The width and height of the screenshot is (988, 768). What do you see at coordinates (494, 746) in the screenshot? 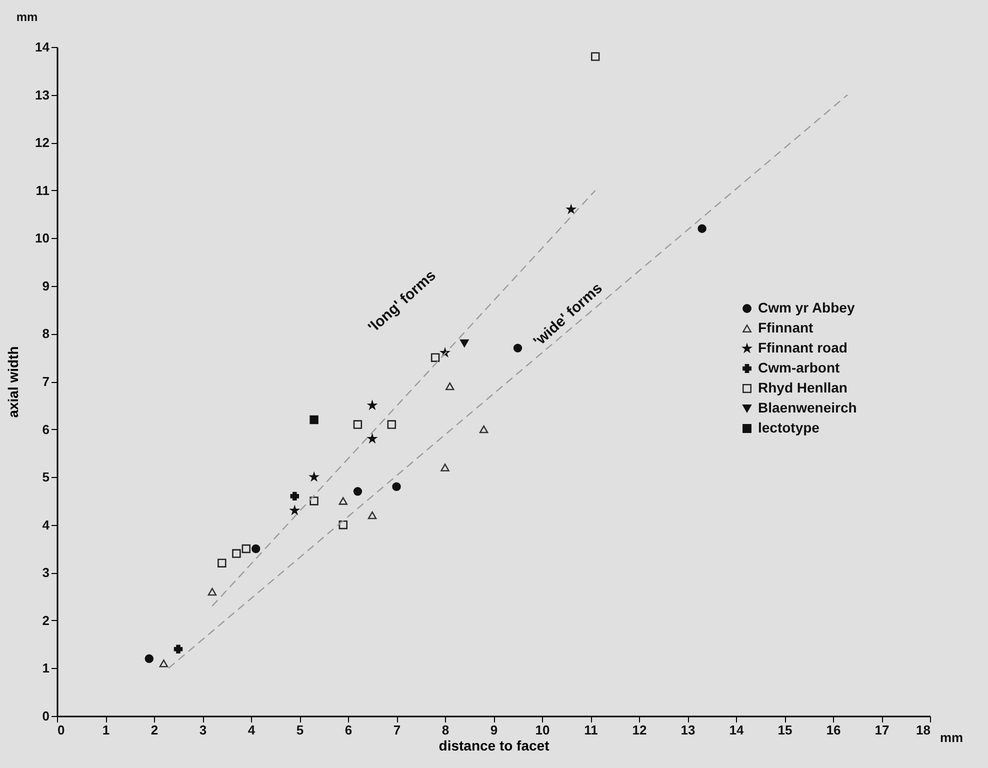
I see `x-axis-title: distance to facet` at bounding box center [494, 746].